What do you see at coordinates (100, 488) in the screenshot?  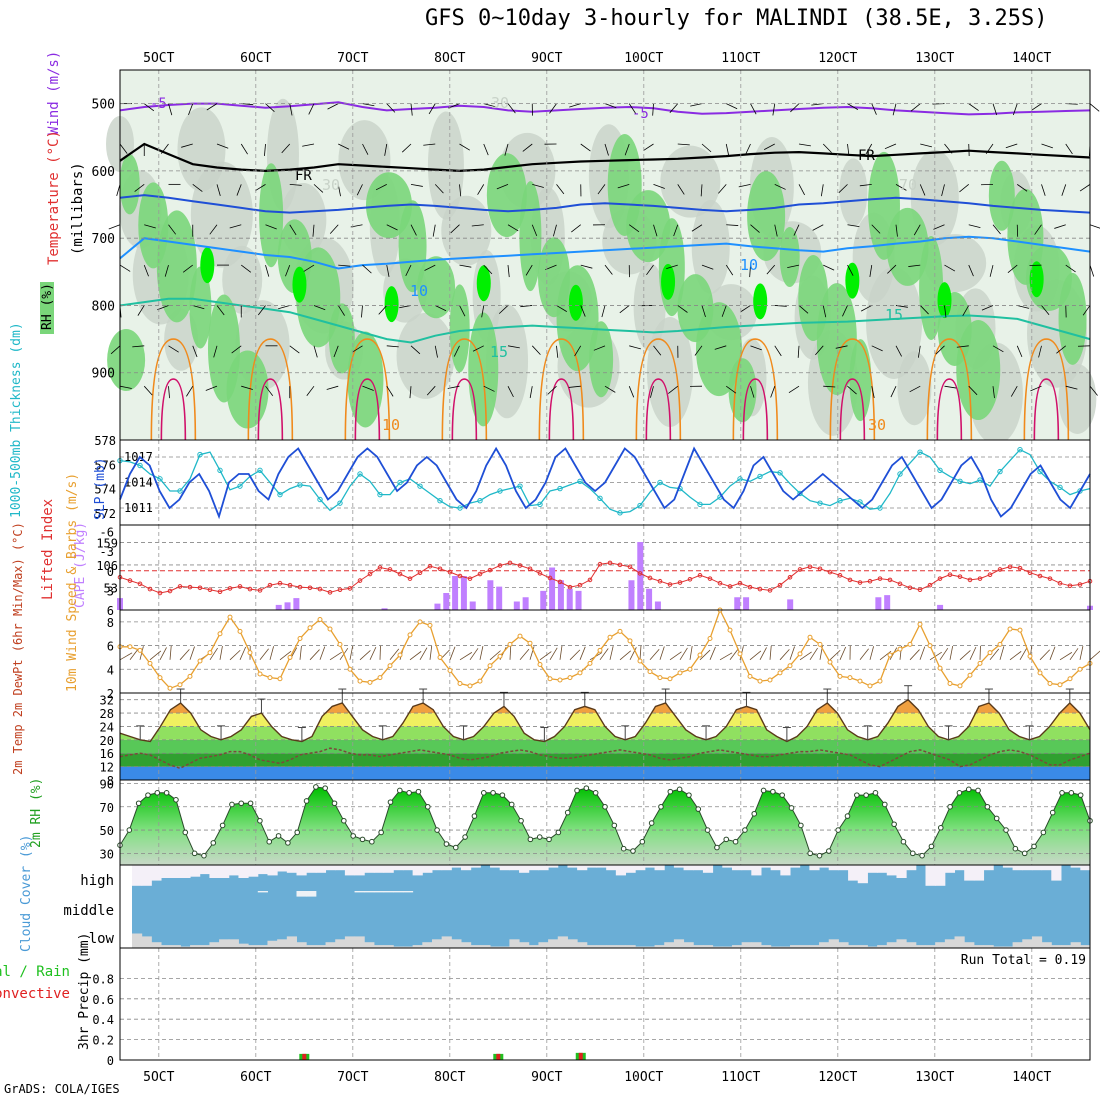 I see `slp-axis-label: SLP (mb)` at bounding box center [100, 488].